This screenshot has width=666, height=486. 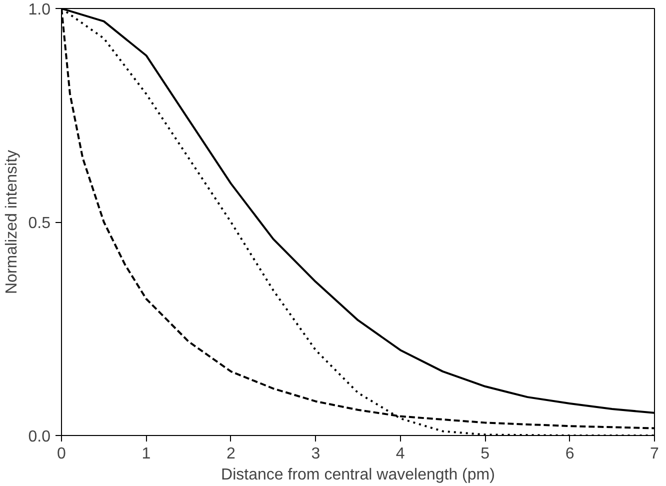 What do you see at coordinates (315, 454) in the screenshot?
I see `x-tick-label: 3` at bounding box center [315, 454].